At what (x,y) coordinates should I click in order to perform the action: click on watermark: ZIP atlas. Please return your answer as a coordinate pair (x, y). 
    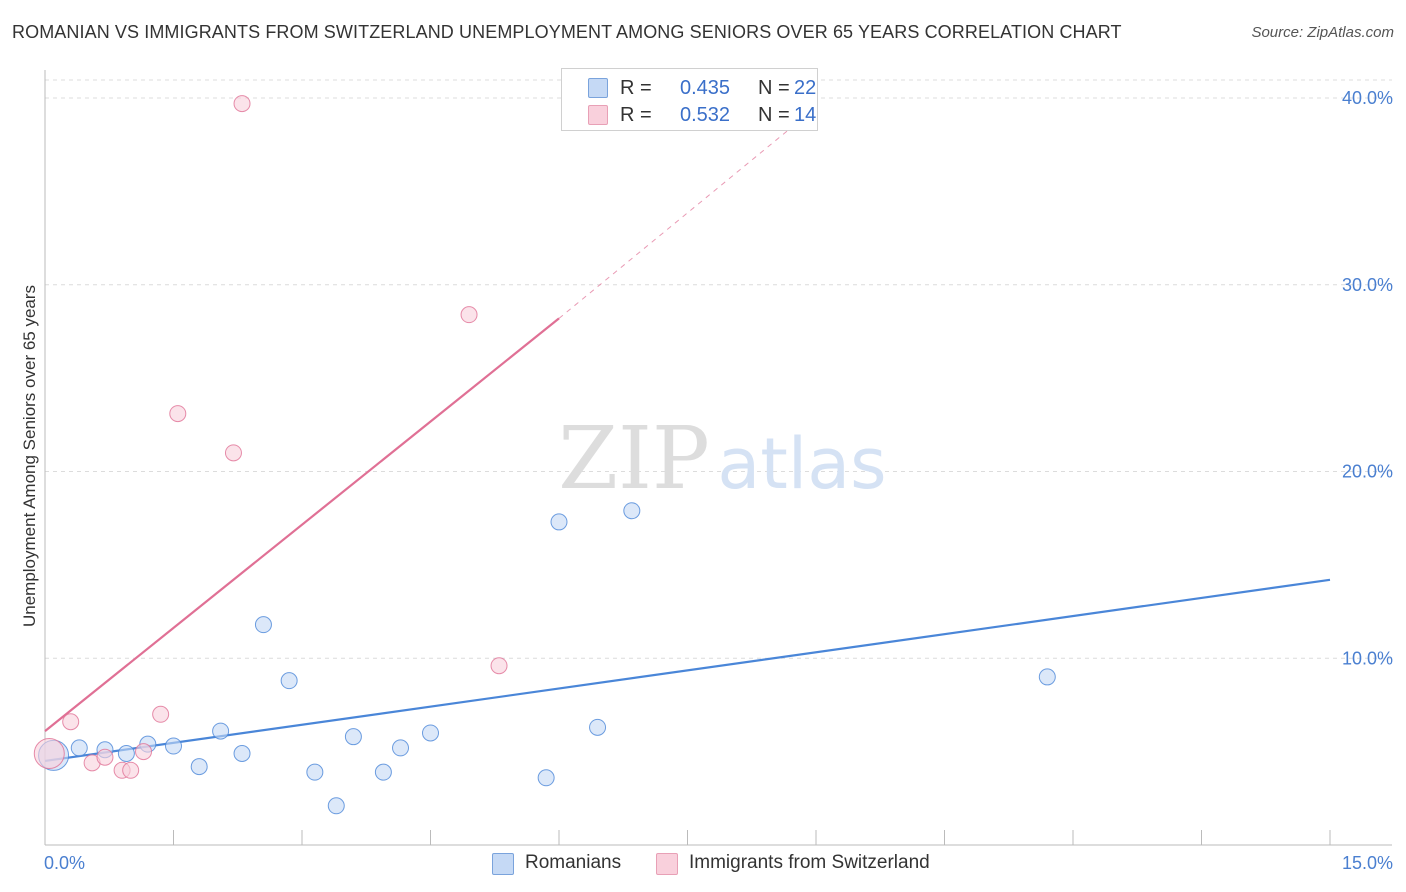
    Looking at the image, I should click on (722, 459).